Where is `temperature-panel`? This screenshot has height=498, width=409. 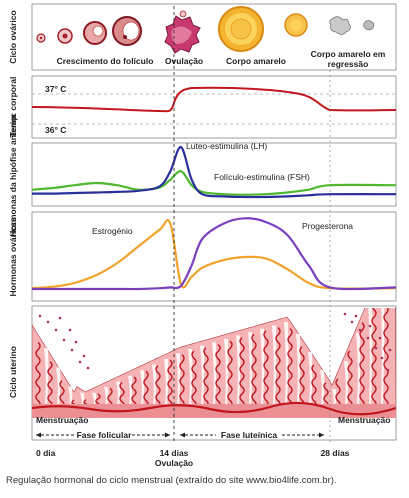
temperature-panel is located at coordinates (214, 107).